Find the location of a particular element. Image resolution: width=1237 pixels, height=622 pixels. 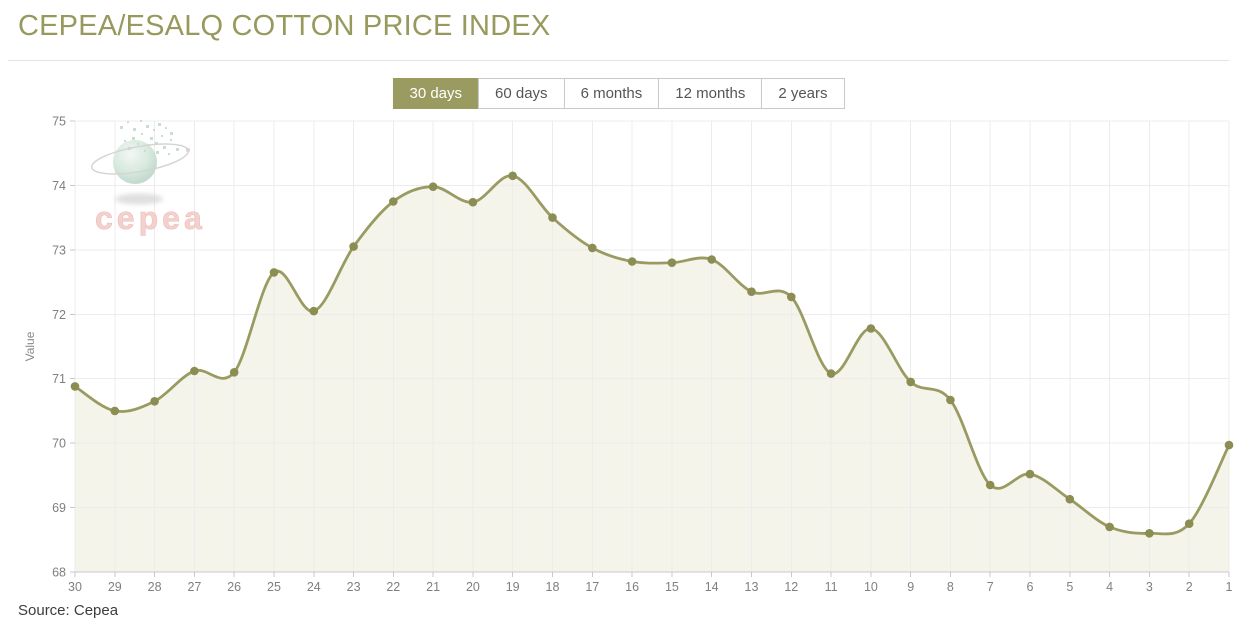

x-tick-label: 29 is located at coordinates (115, 587).